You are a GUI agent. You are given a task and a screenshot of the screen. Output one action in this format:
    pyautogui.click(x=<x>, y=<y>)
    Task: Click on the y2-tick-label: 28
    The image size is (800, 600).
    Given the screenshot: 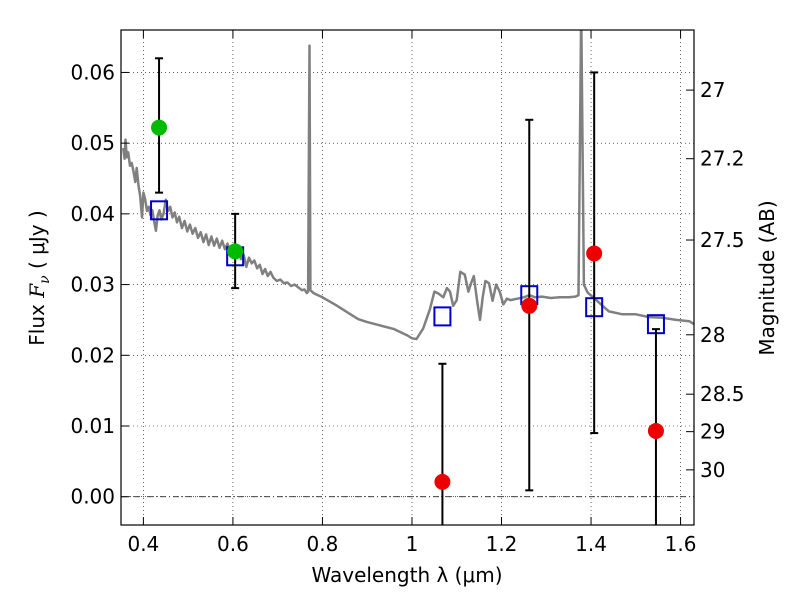 What is the action you would take?
    pyautogui.click(x=712, y=335)
    